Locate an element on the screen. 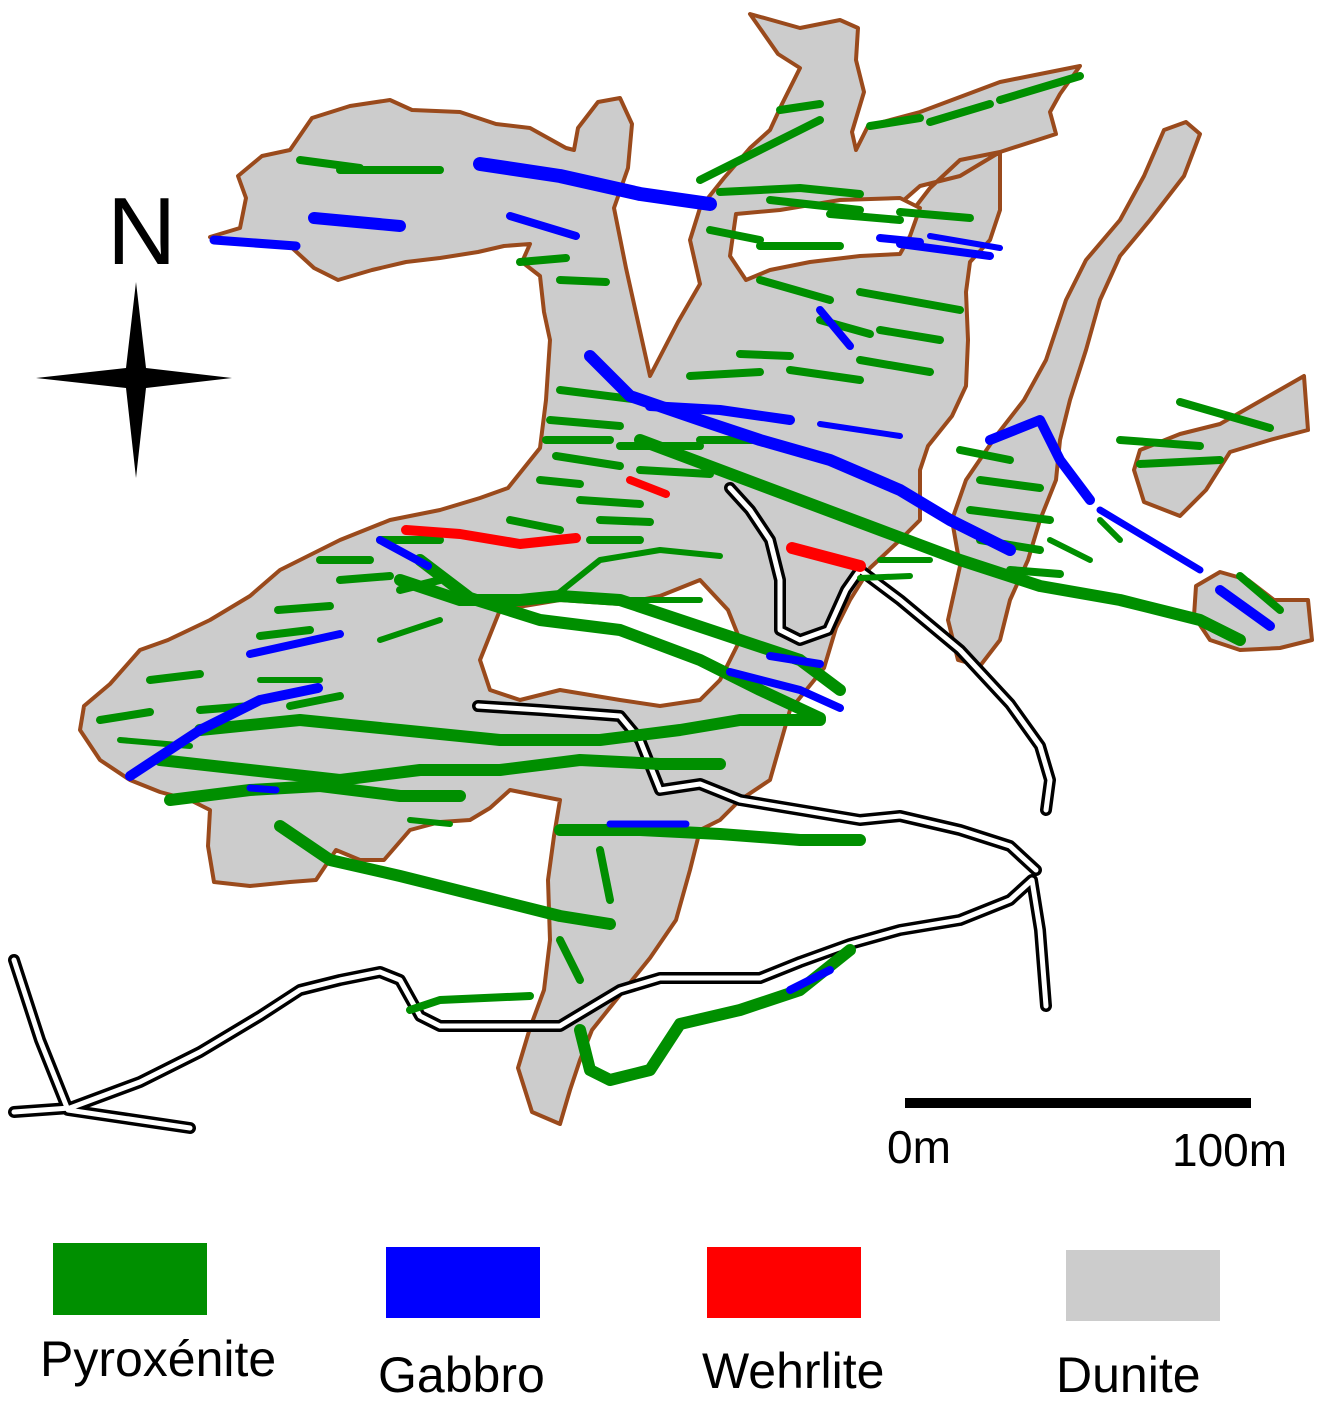 This screenshot has height=1405, width=1324. legend-swatch-wehrlite is located at coordinates (784, 1282).